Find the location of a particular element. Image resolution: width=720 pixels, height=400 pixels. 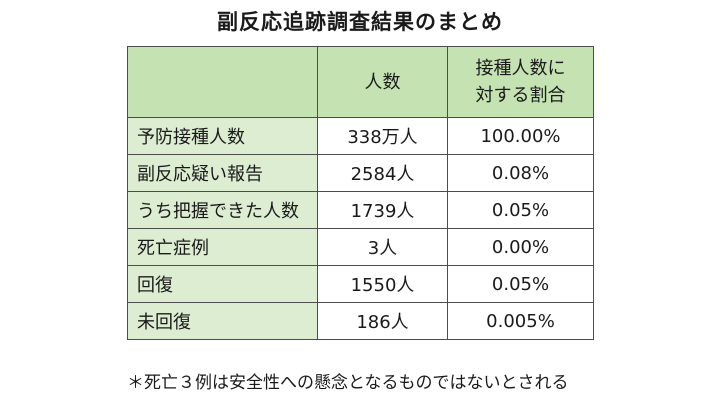

row-count: 1550人 is located at coordinates (382, 284).